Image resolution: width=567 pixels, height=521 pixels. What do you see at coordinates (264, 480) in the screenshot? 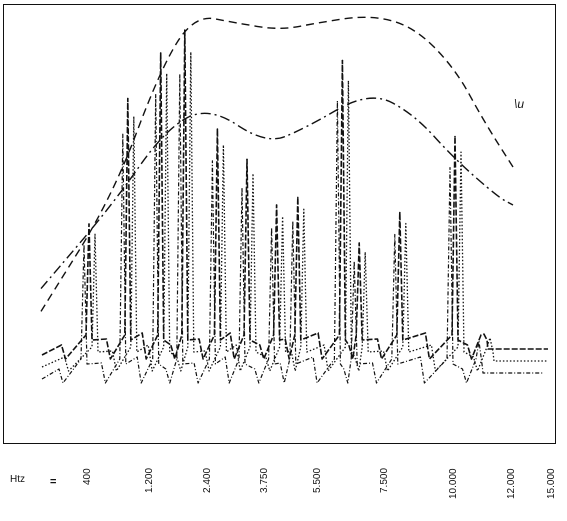
I see `x-tick-label: 3.750` at bounding box center [264, 480].